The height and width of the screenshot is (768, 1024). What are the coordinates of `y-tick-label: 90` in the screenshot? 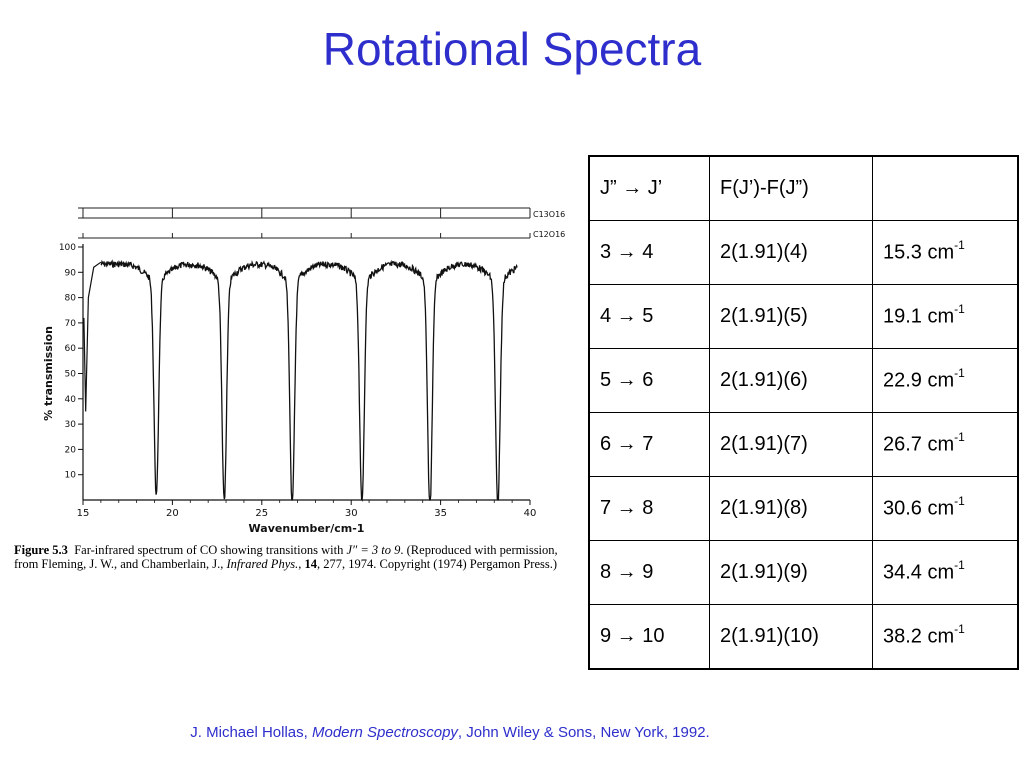 It's located at (71, 273).